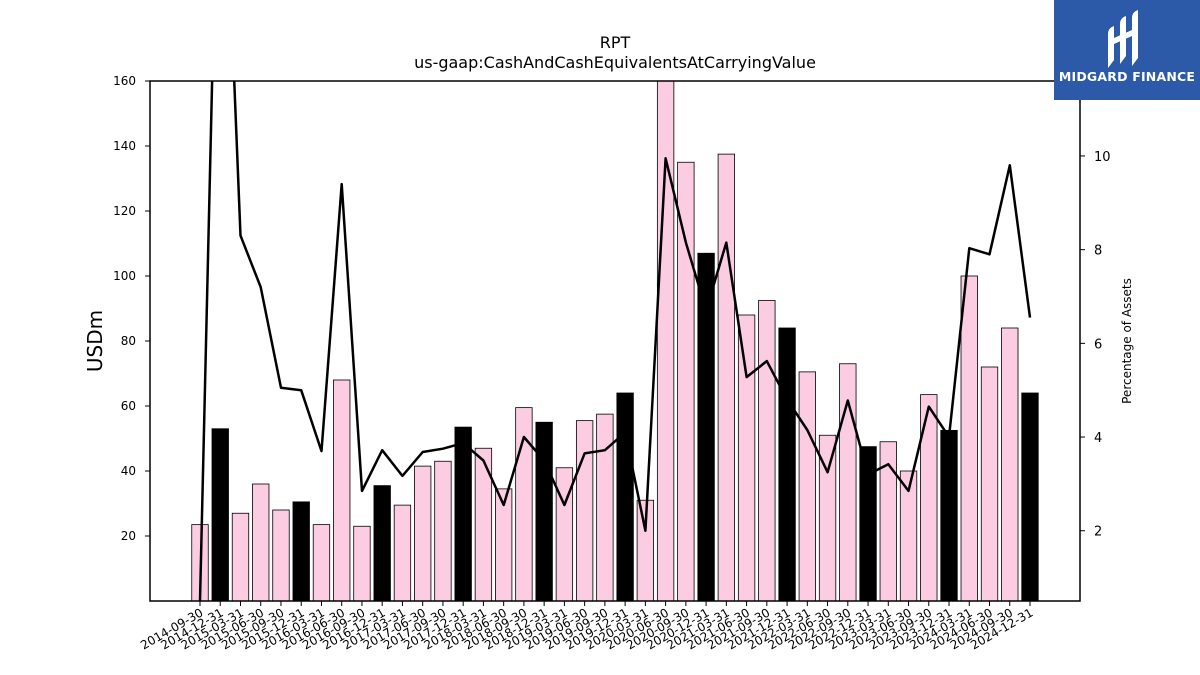 The height and width of the screenshot is (675, 1200). What do you see at coordinates (124, 211) in the screenshot?
I see `y-tick-label: 120` at bounding box center [124, 211].